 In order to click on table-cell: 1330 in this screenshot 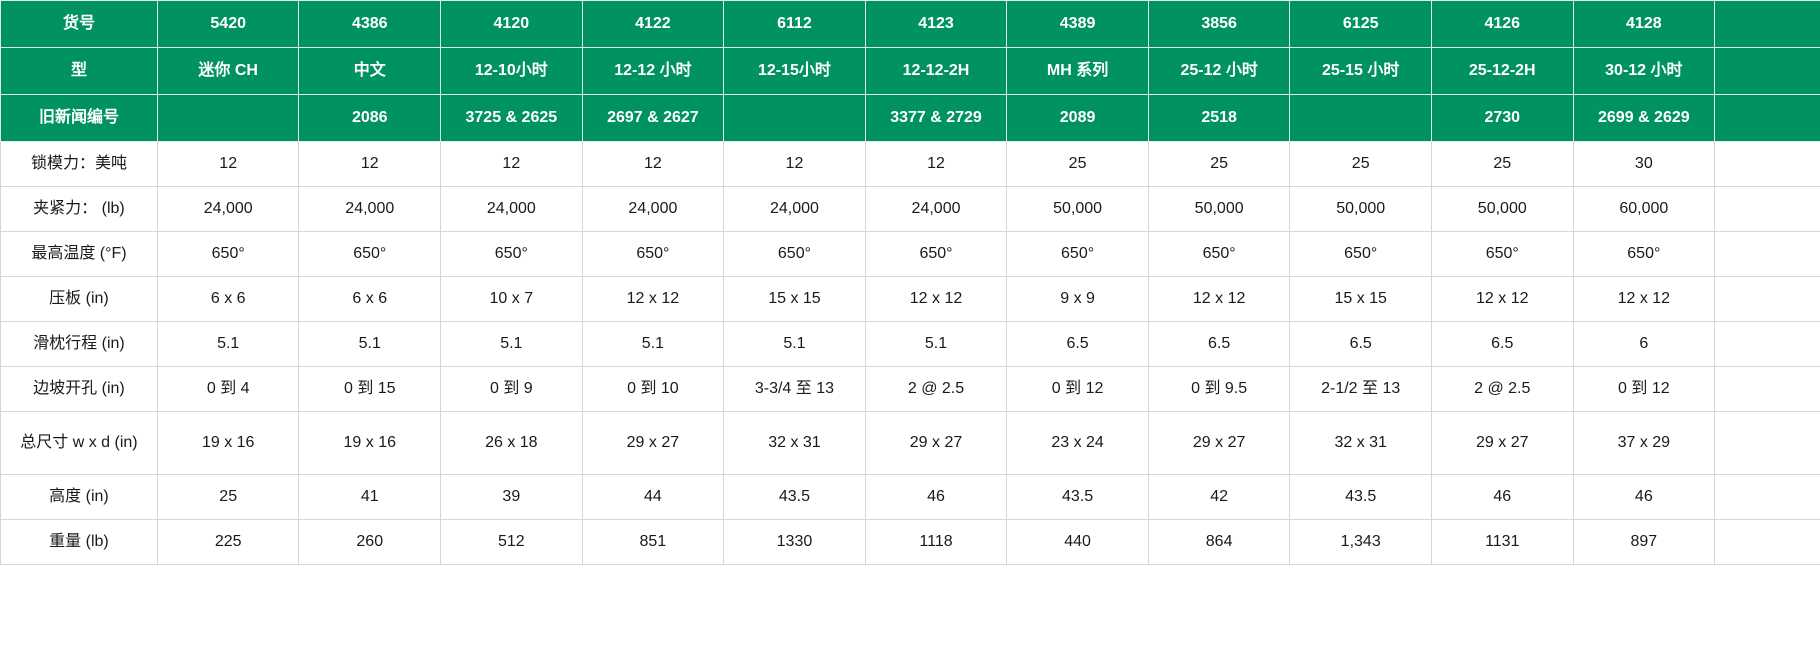, I will do `click(794, 542)`.